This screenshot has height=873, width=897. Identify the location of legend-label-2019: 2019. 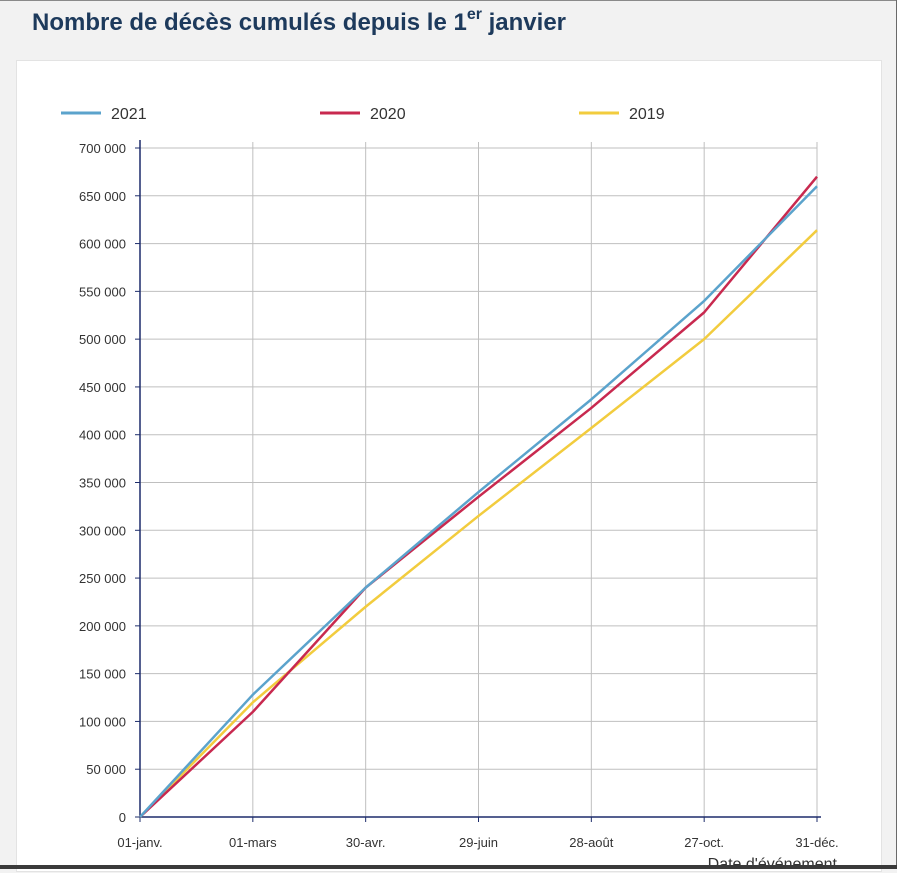
(647, 114).